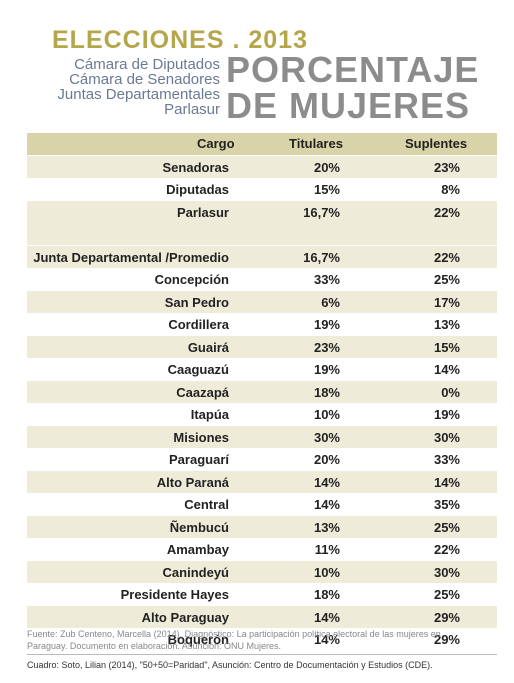 Image resolution: width=514 pixels, height=683 pixels. Describe the element at coordinates (262, 369) in the screenshot. I see `table-row: Caaguazú 19% 14%` at that location.